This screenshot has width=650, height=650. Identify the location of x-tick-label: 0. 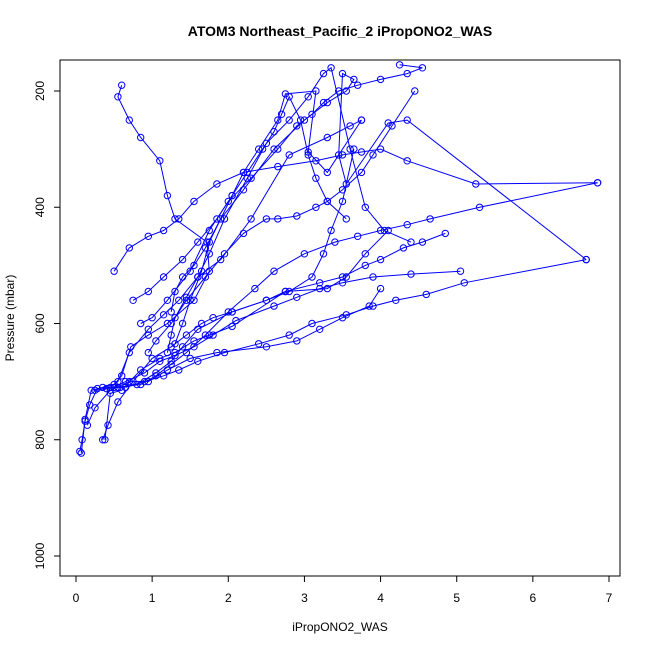
(76, 598).